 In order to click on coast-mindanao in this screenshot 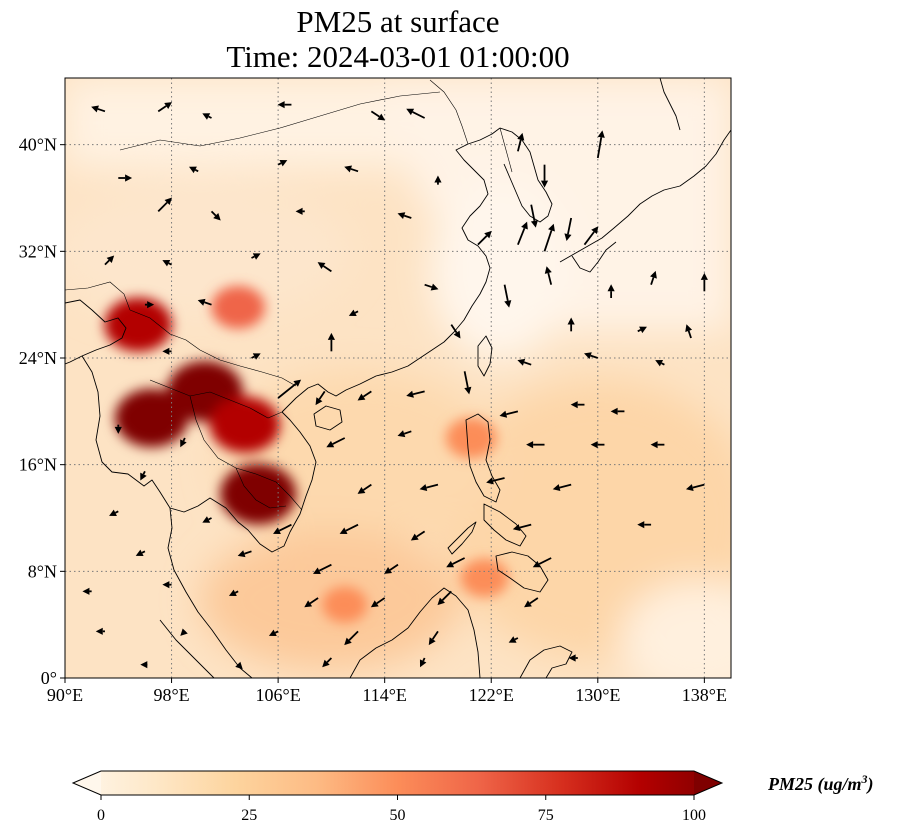, I will do `click(522, 572)`.